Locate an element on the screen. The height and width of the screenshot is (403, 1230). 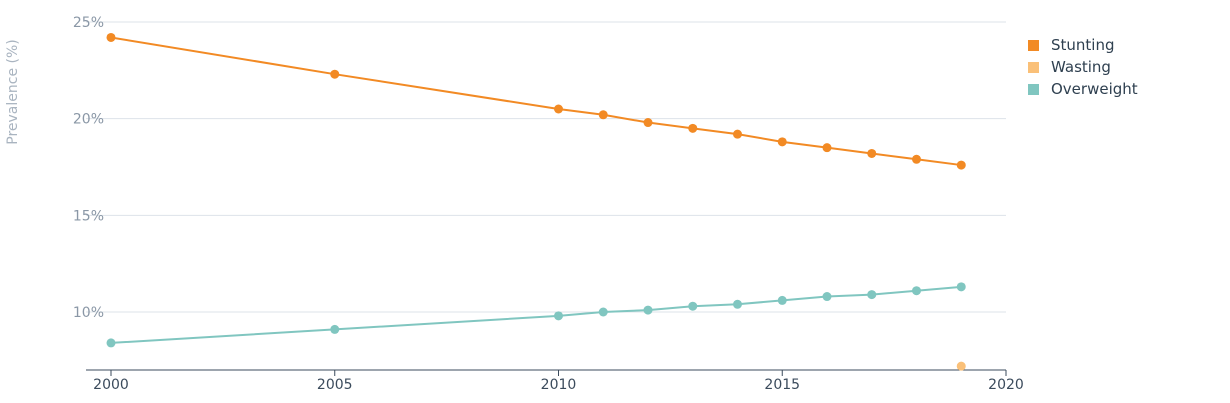
x-tick-label: 2000 is located at coordinates (111, 385).